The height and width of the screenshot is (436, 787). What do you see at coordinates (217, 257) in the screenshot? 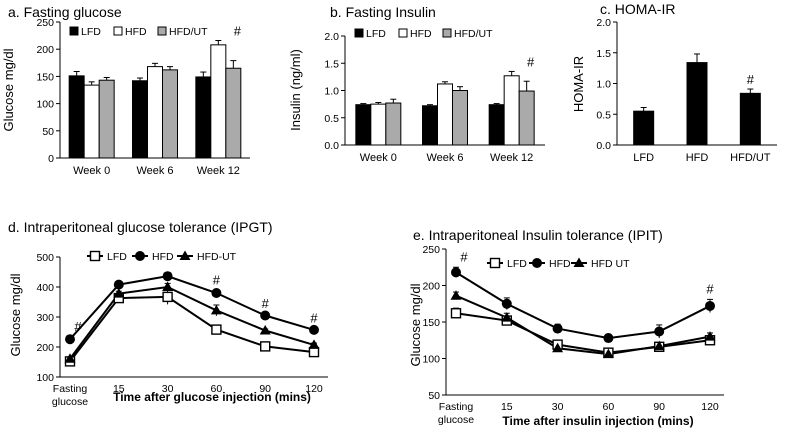
I see `legend-label: HFD-UT` at bounding box center [217, 257].